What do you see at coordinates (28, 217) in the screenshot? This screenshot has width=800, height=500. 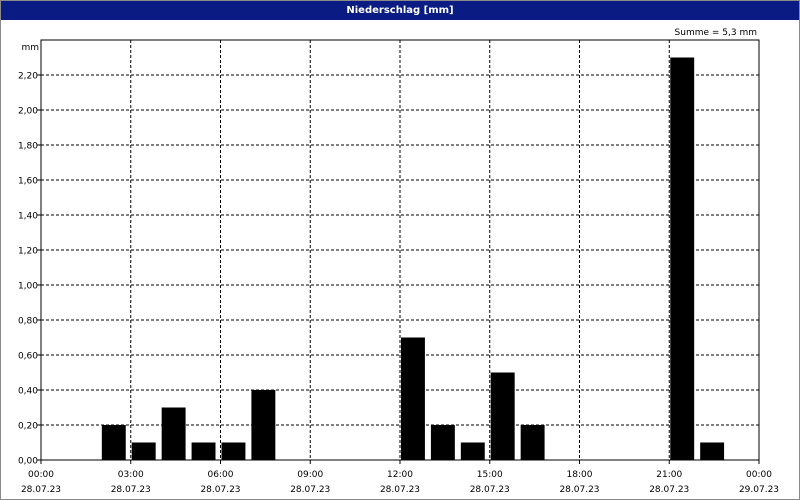 I see `y-tick-label: 1,40` at bounding box center [28, 217].